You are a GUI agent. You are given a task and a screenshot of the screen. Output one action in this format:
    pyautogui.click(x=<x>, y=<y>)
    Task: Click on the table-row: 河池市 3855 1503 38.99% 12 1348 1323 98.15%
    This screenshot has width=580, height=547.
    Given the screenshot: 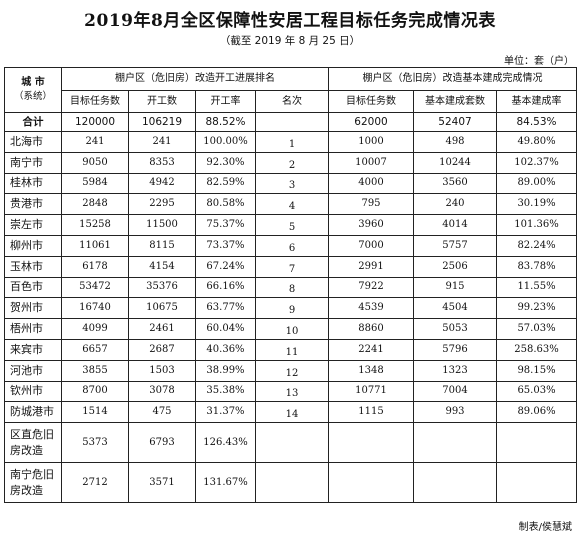 What is the action you would take?
    pyautogui.click(x=291, y=370)
    